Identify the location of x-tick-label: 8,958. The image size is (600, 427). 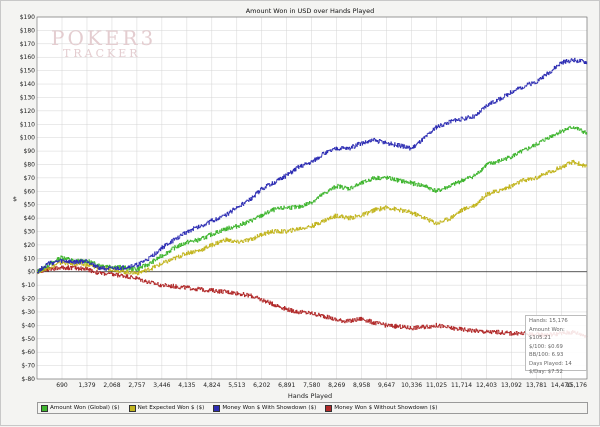
(361, 385).